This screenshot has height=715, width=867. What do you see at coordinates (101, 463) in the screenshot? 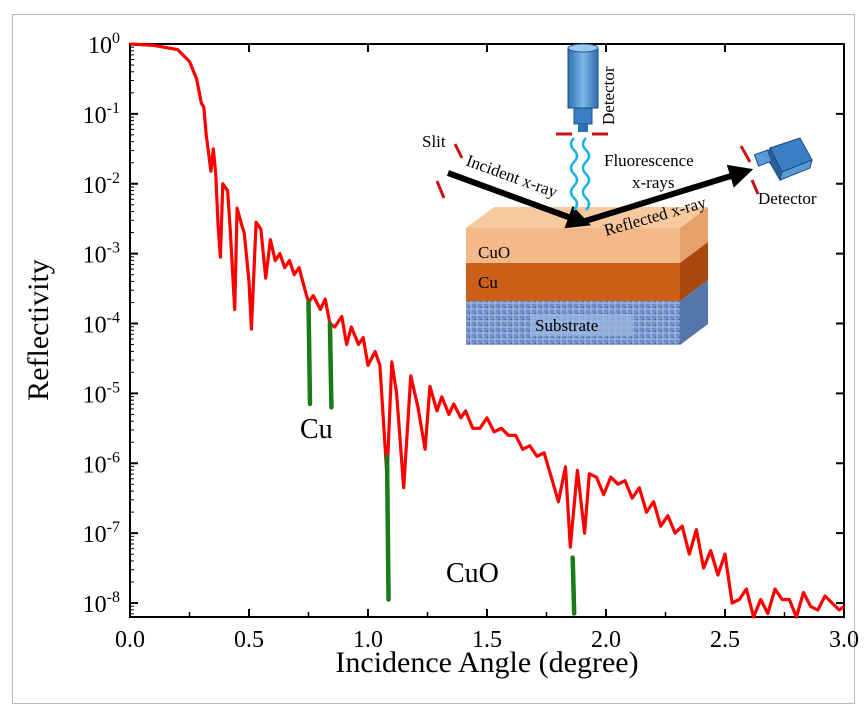
I see `y-tick-label: 10⁻⁶` at bounding box center [101, 463].